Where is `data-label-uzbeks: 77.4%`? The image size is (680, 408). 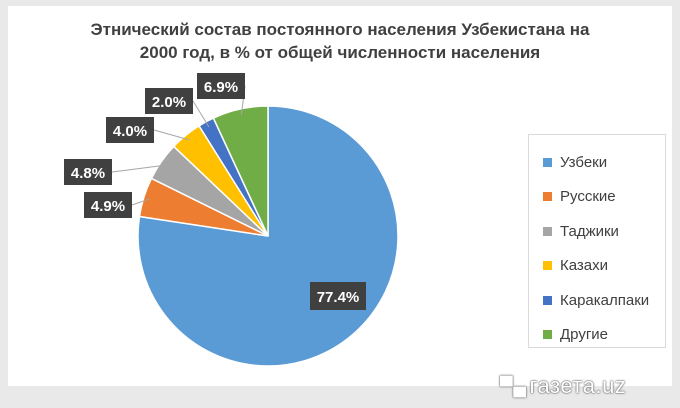
data-label-uzbeks: 77.4% is located at coordinates (338, 296).